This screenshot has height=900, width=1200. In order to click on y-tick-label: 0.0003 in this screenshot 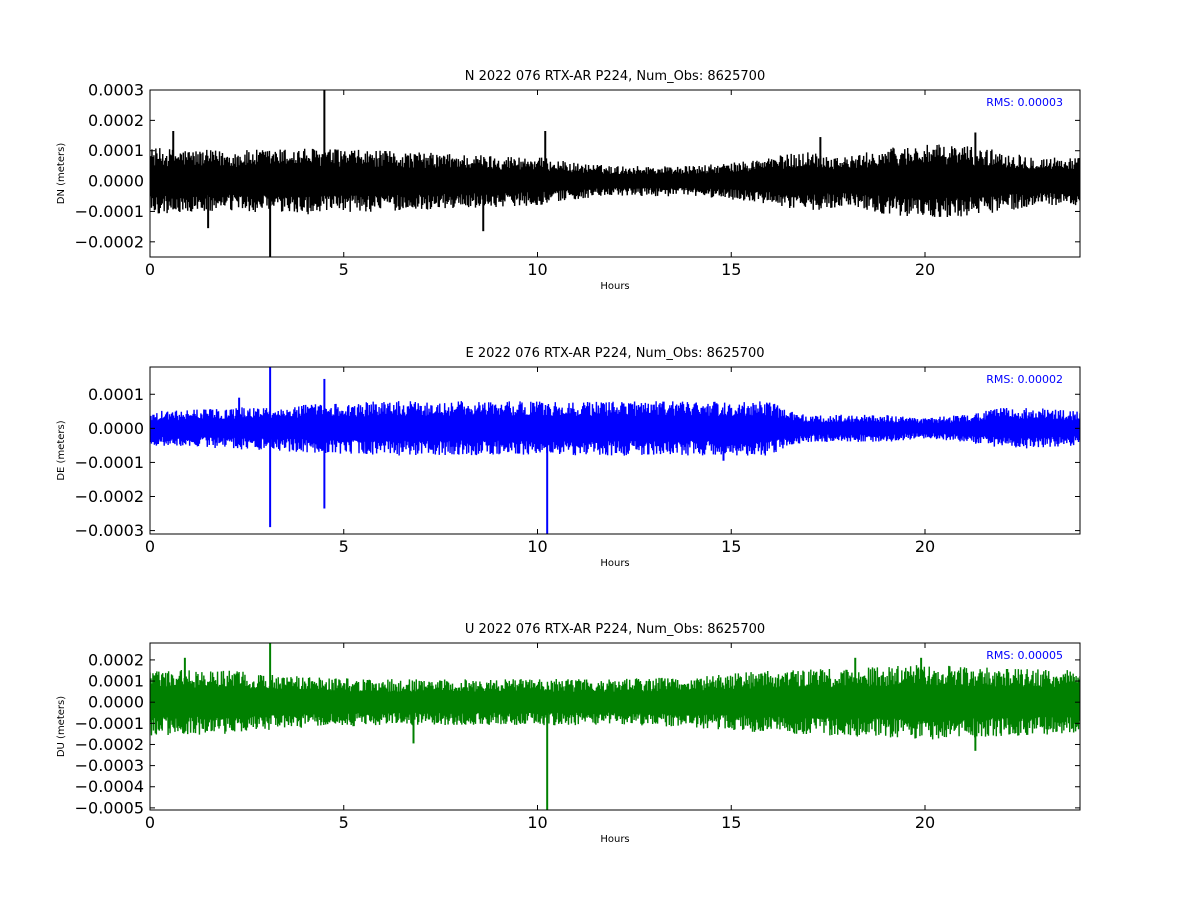, I will do `click(116, 90)`.